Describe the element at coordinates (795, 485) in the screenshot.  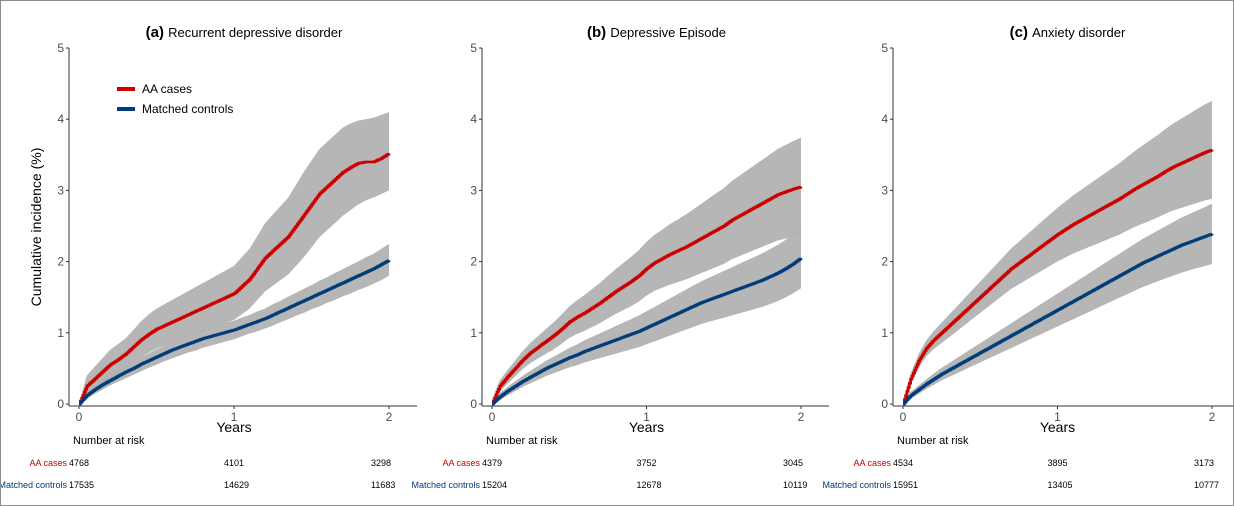
I see `risk-value: 10119` at that location.